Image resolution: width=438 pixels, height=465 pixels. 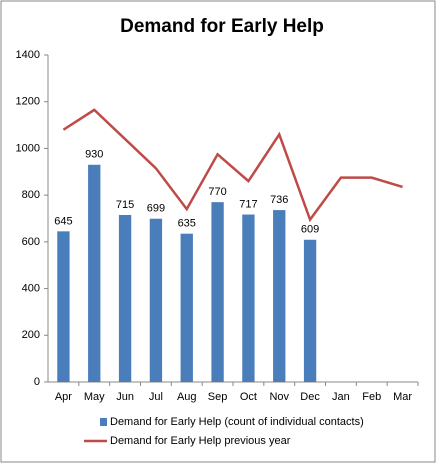 What do you see at coordinates (248, 204) in the screenshot?
I see `data-label: 717` at bounding box center [248, 204].